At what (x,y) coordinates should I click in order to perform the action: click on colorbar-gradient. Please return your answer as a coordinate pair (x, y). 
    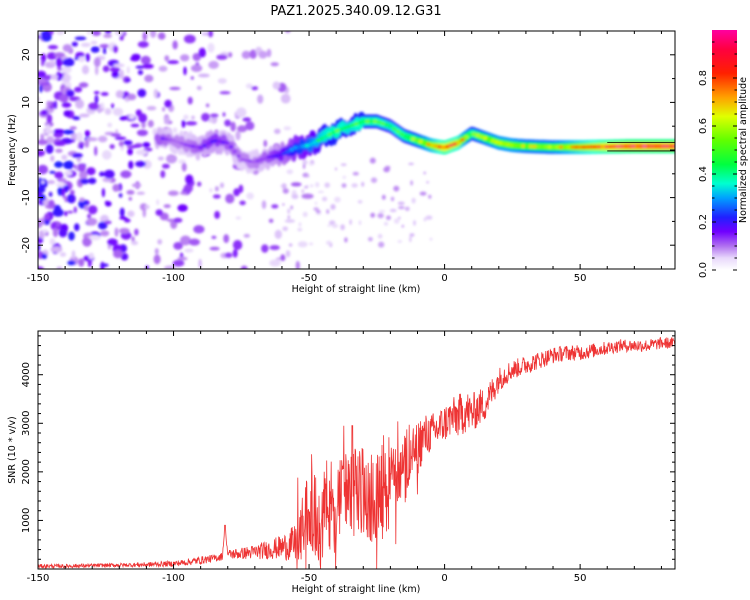
    Looking at the image, I should click on (724, 150).